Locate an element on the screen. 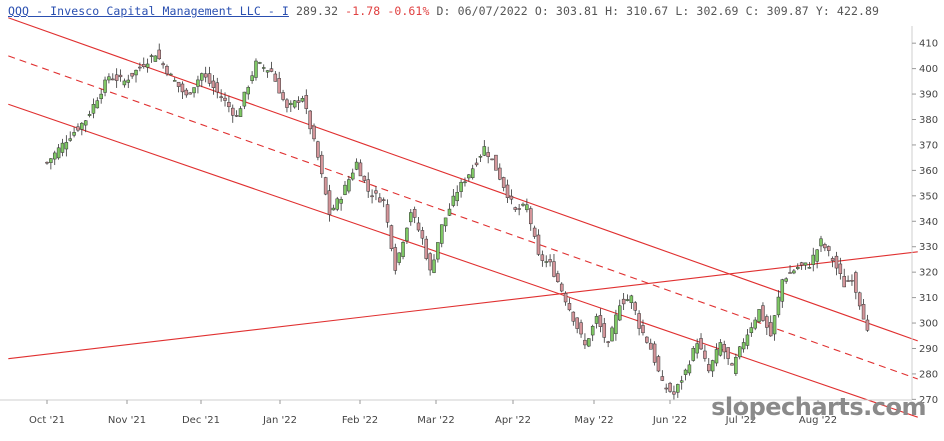  x-tick-label: Mar '22 is located at coordinates (436, 420).